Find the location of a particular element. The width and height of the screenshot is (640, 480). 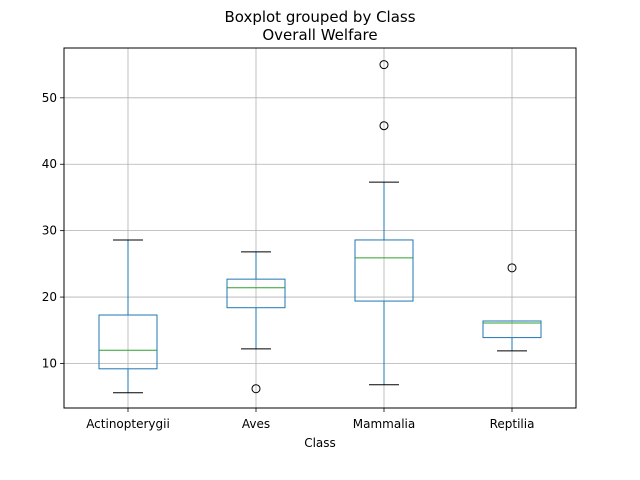

y-tick-label: 30 is located at coordinates (49, 231).